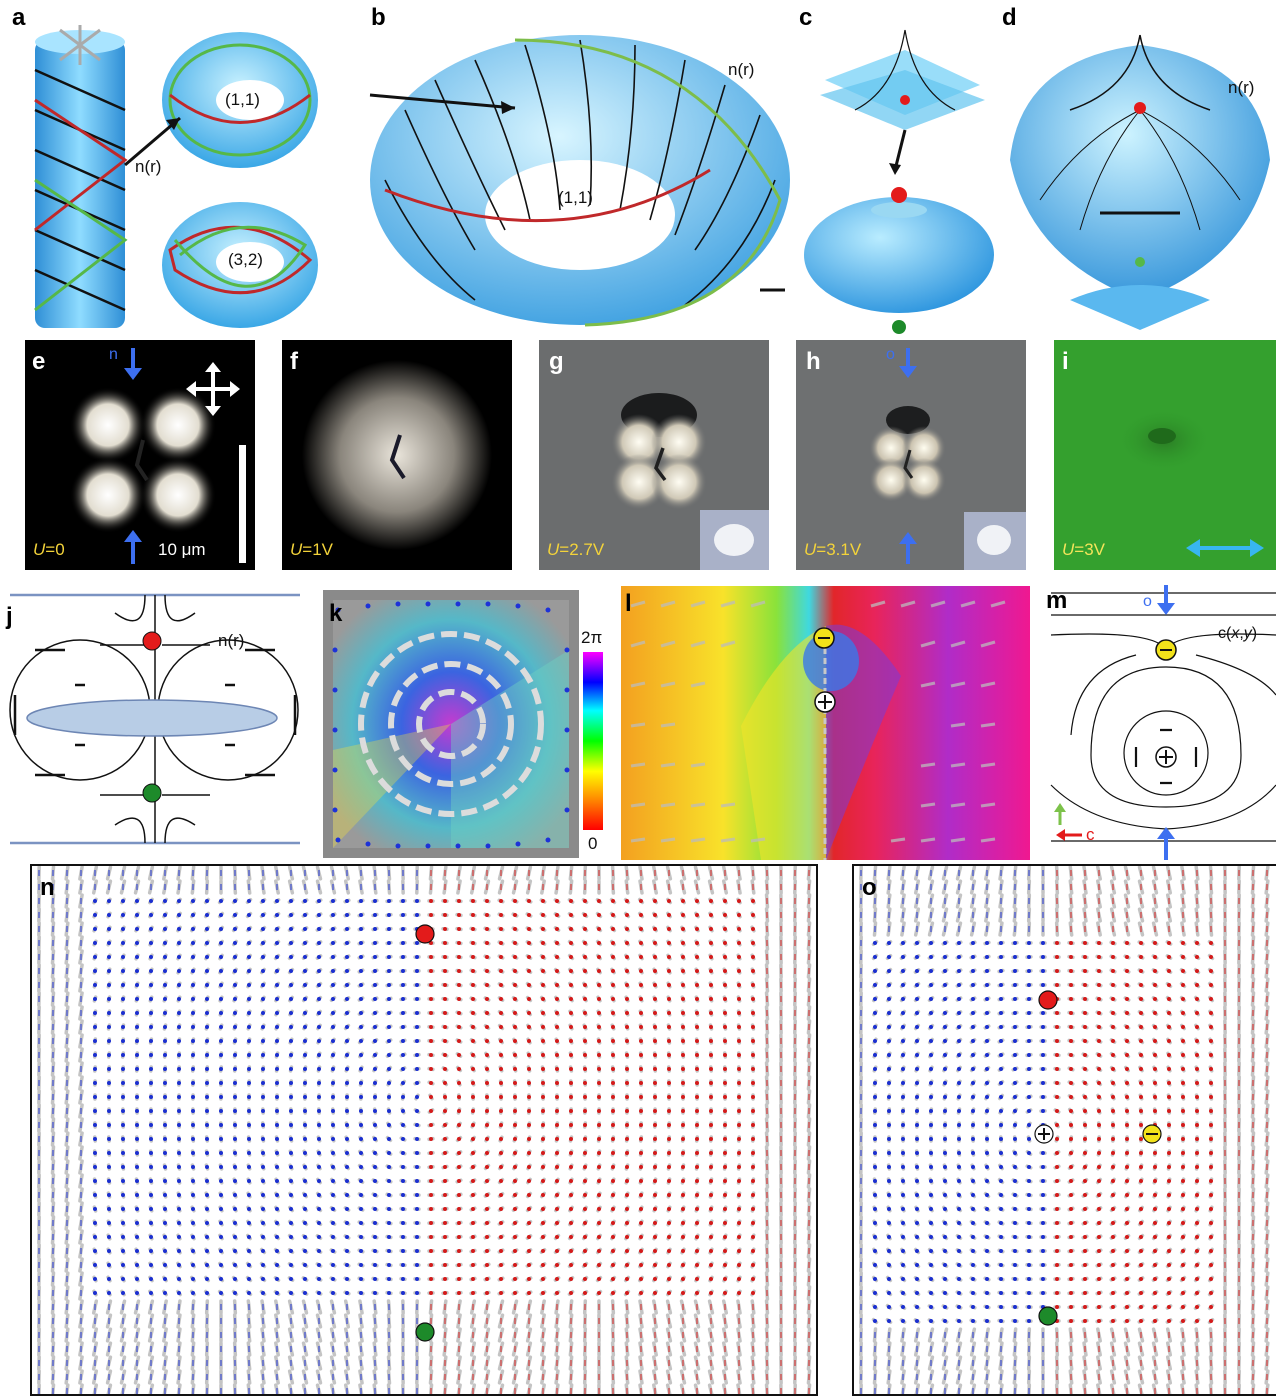  What do you see at coordinates (1090, 834) in the screenshot?
I see `vector-c-label: c` at bounding box center [1090, 834].